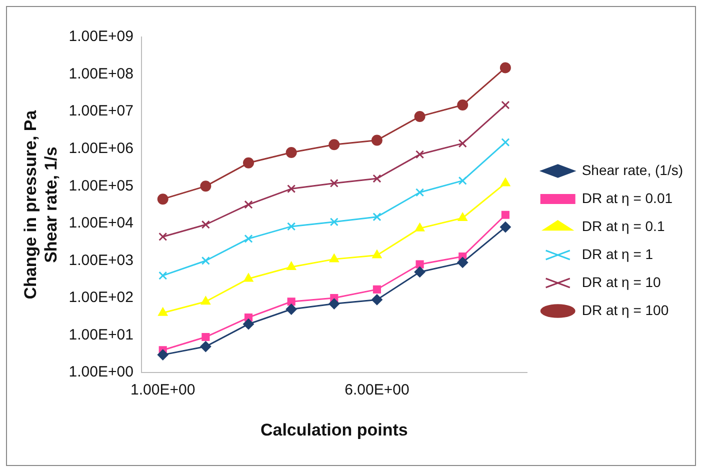  Describe the element at coordinates (625, 310) in the screenshot. I see `legend-label: DR at η = 100` at that location.